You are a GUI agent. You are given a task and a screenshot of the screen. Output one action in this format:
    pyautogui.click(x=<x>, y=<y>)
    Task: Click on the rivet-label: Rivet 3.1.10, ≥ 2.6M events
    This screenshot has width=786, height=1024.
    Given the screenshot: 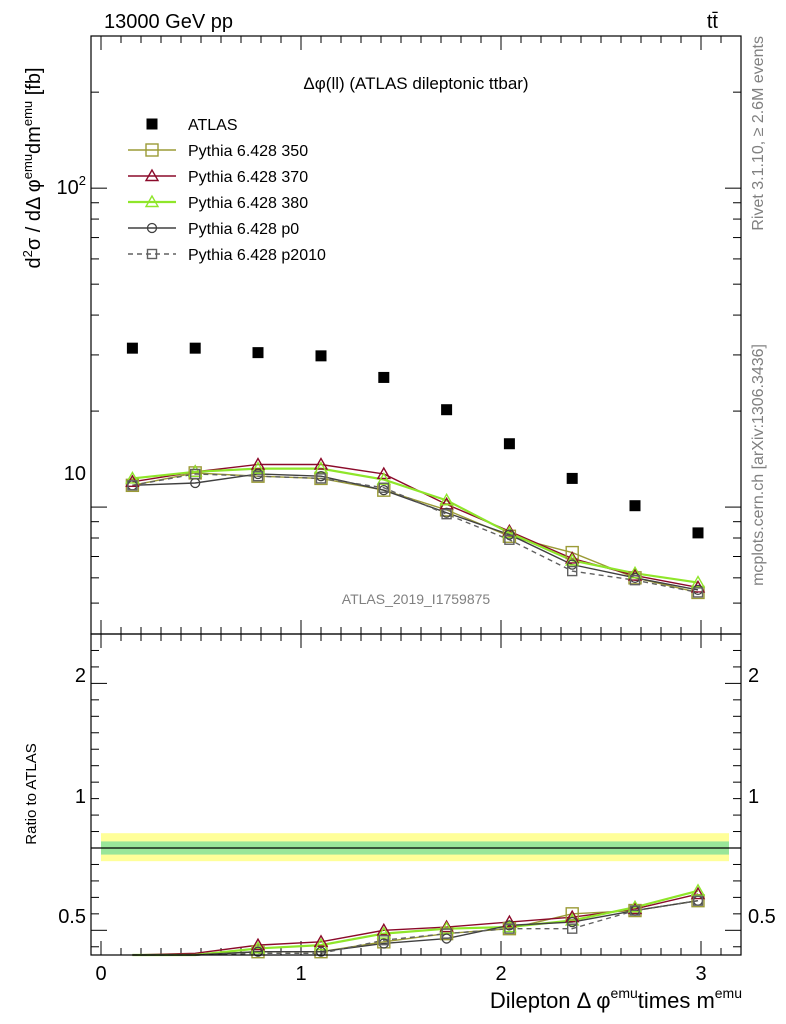 What is the action you would take?
    pyautogui.click(x=758, y=133)
    